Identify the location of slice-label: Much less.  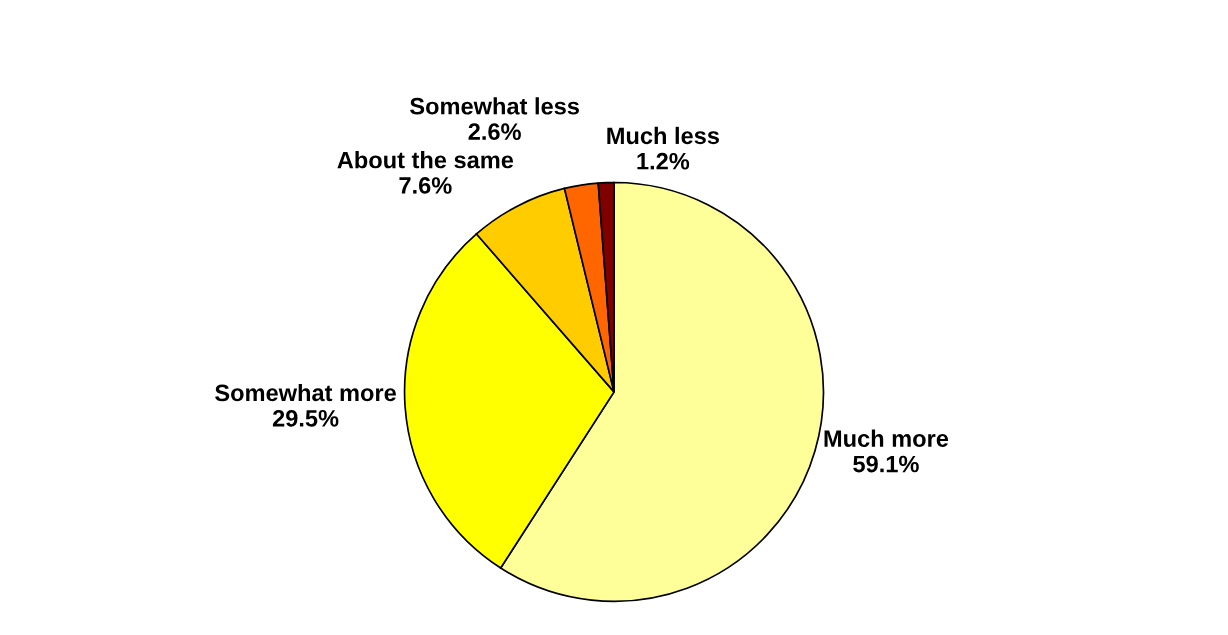
(663, 135).